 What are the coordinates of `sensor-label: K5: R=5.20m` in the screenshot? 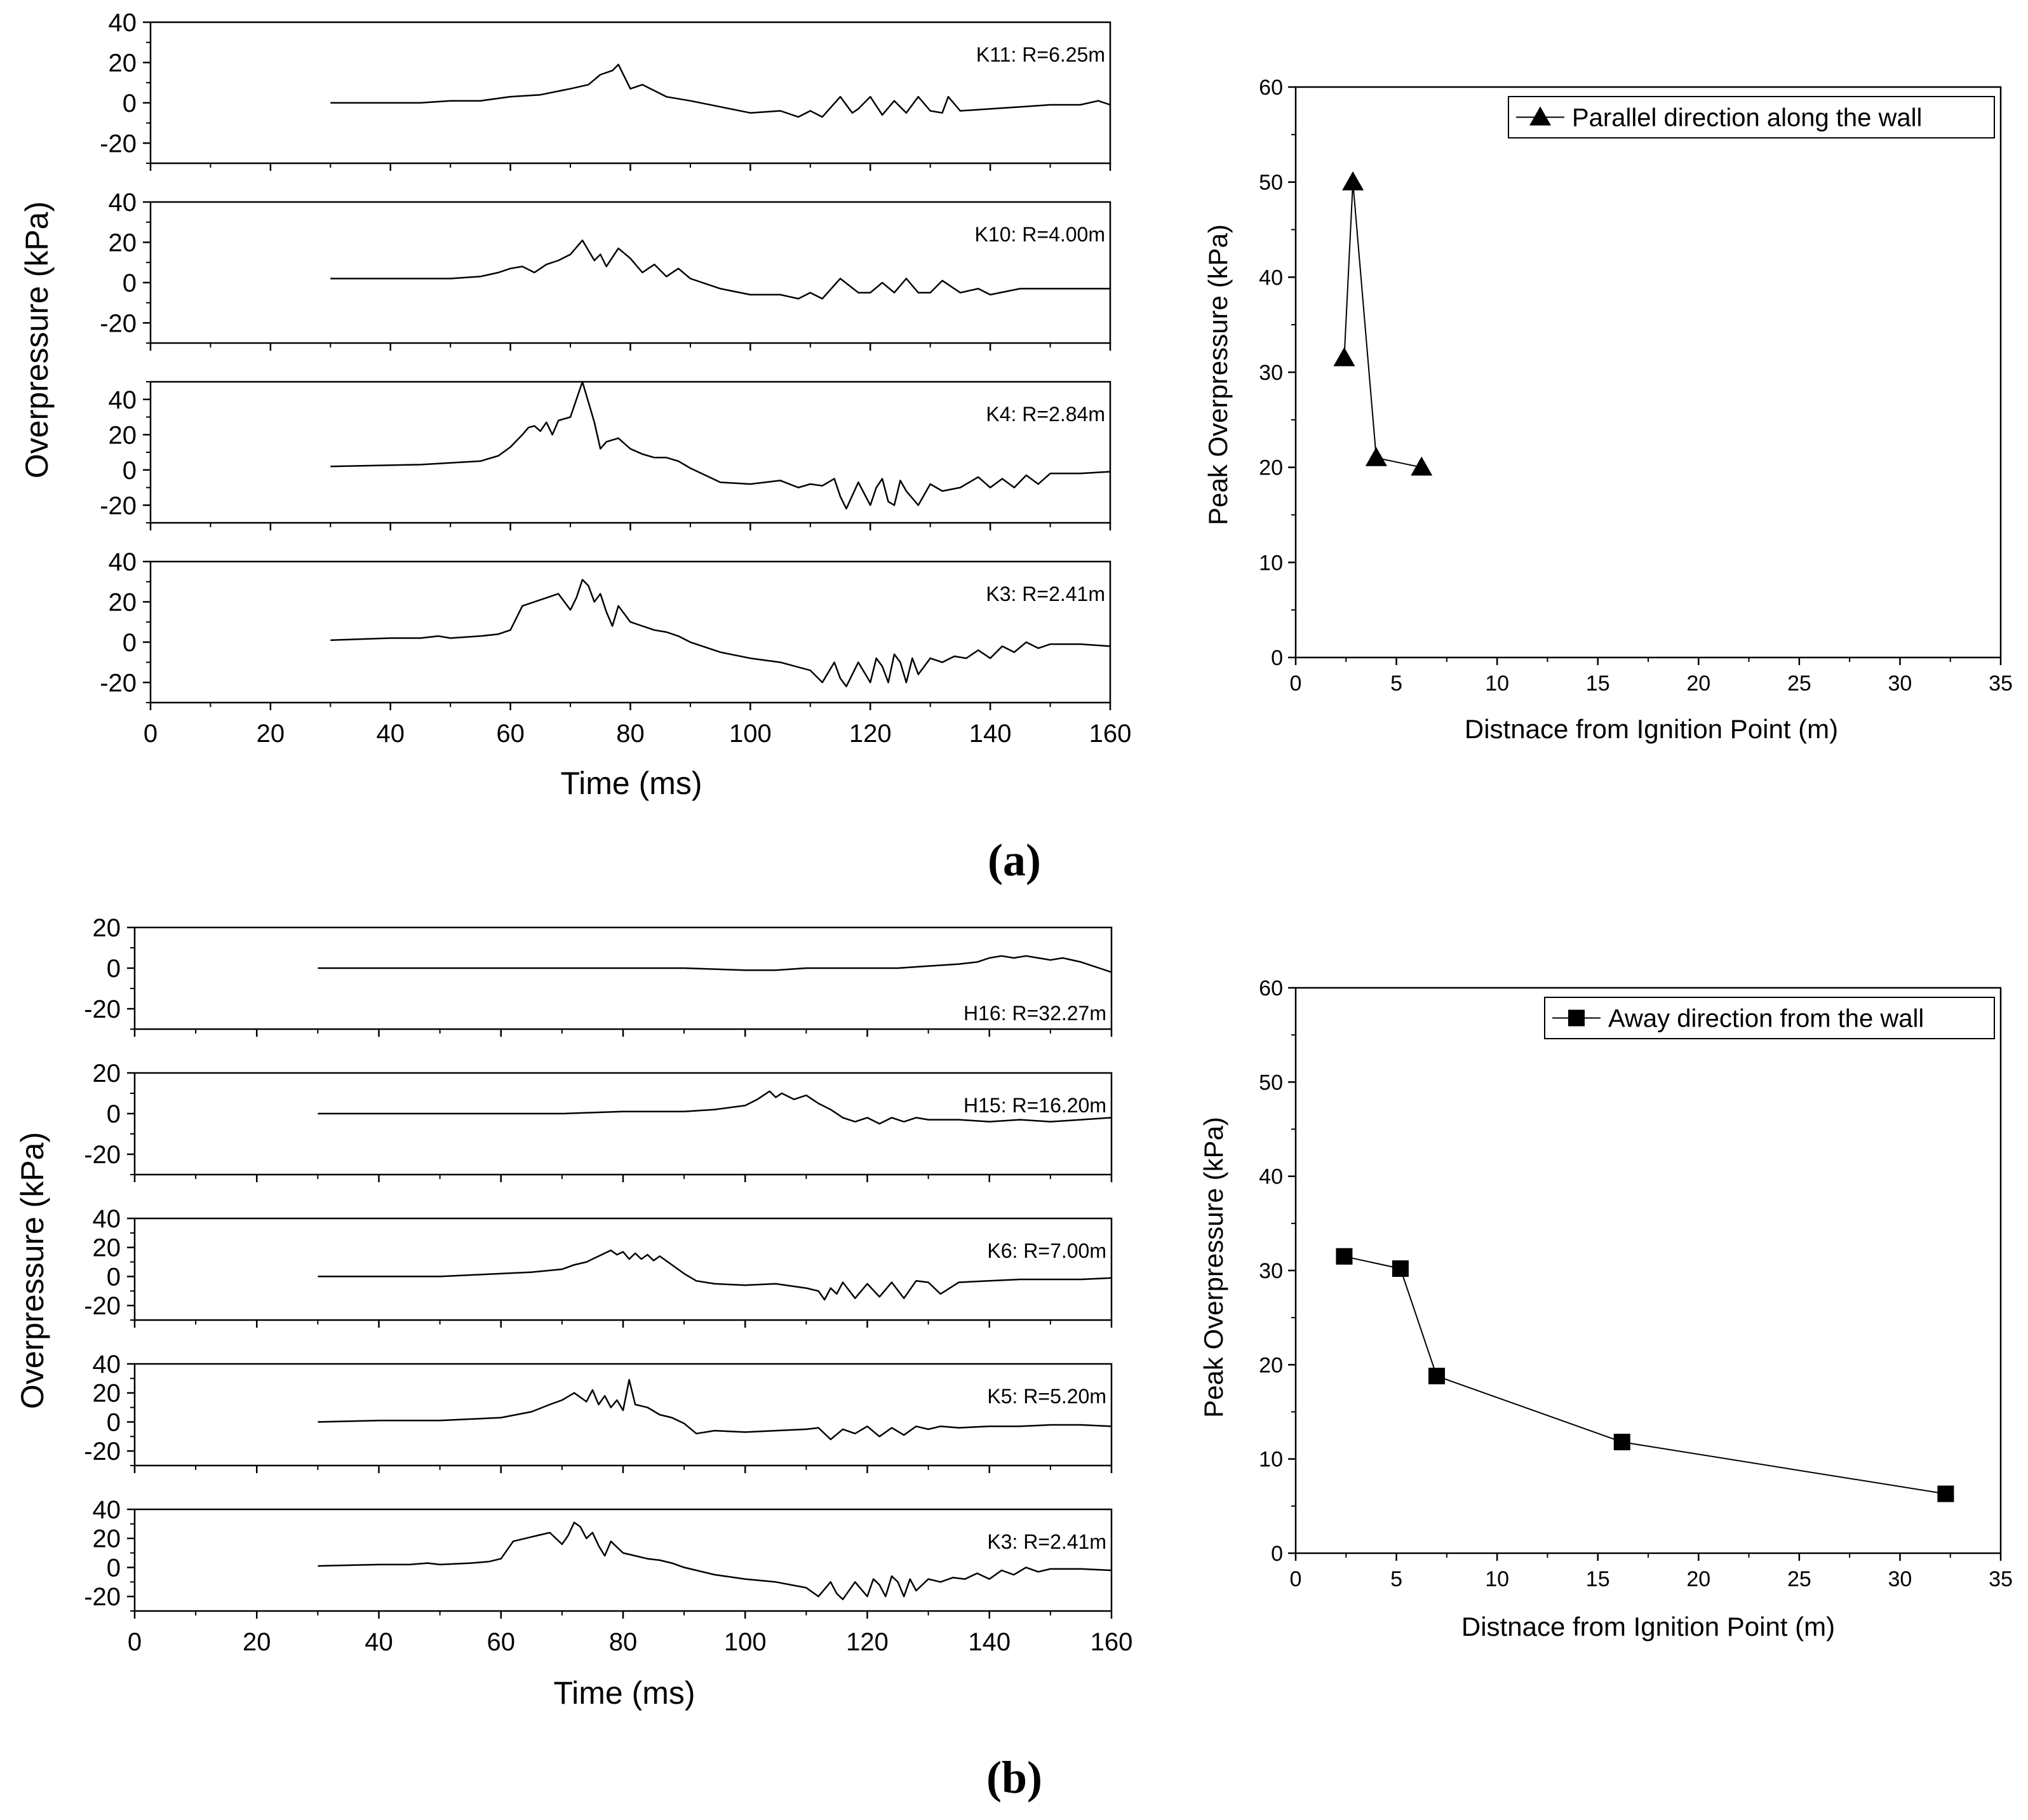 It's located at (1046, 1397).